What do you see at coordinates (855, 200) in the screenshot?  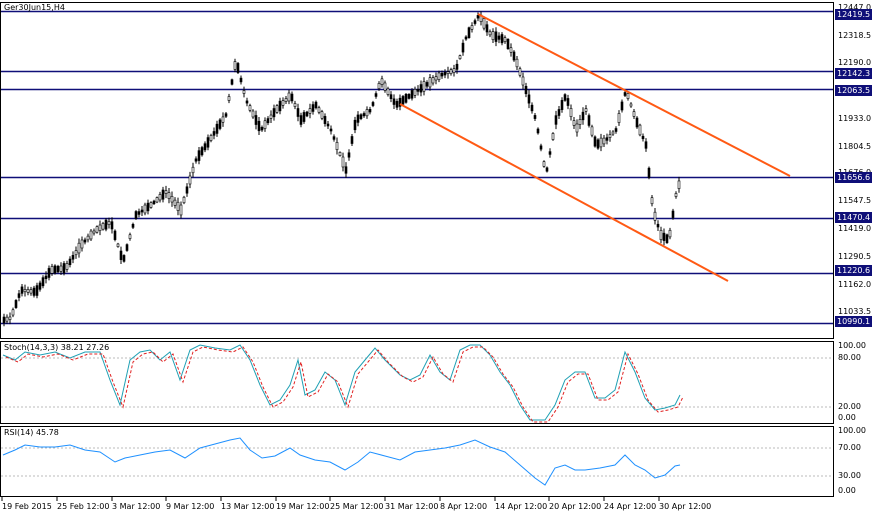 I see `price-tick: 11547.5` at bounding box center [855, 200].